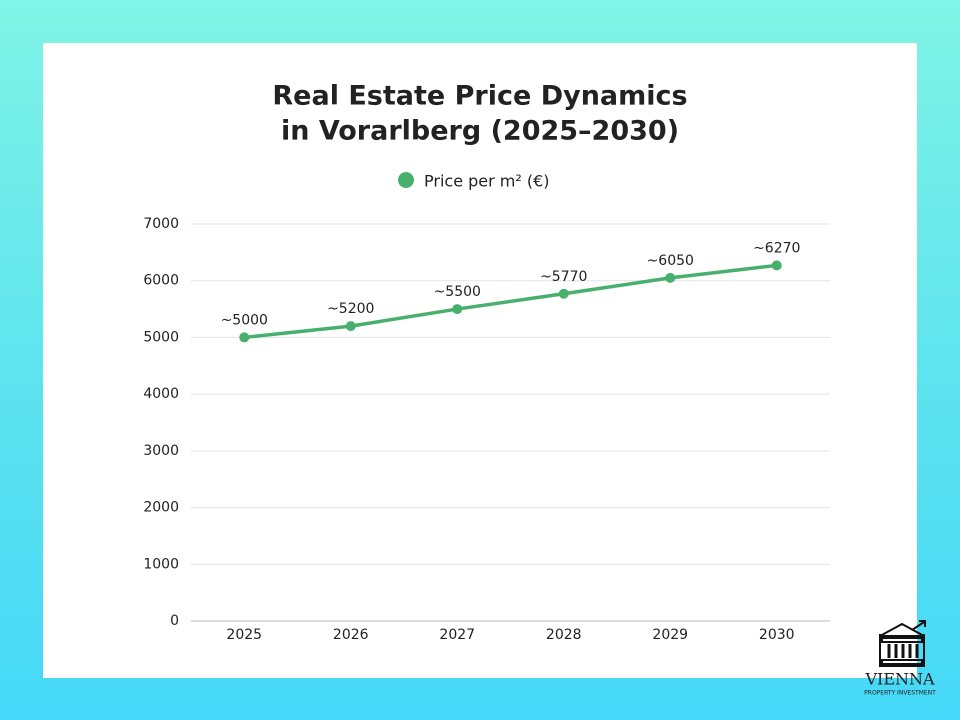 Image resolution: width=960 pixels, height=720 pixels. Describe the element at coordinates (777, 635) in the screenshot. I see `x-tick-label: 2030` at that location.